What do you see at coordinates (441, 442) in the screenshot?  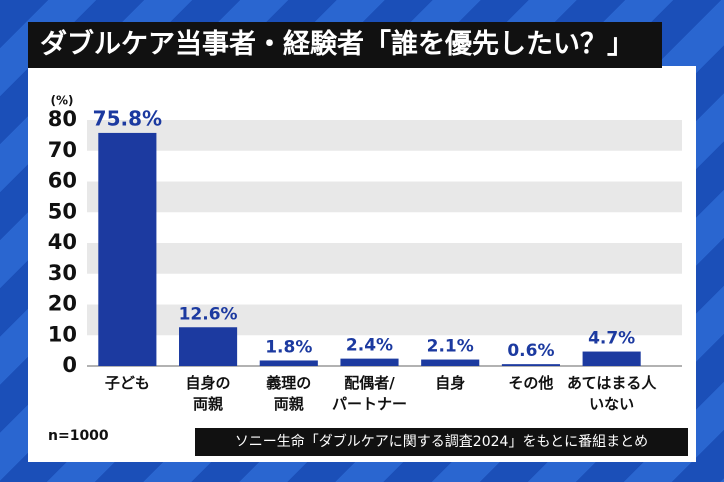 I see `source: ソニー生命「ダブルケアに関する調査2024」をもとに番組まとめ` at bounding box center [441, 442].